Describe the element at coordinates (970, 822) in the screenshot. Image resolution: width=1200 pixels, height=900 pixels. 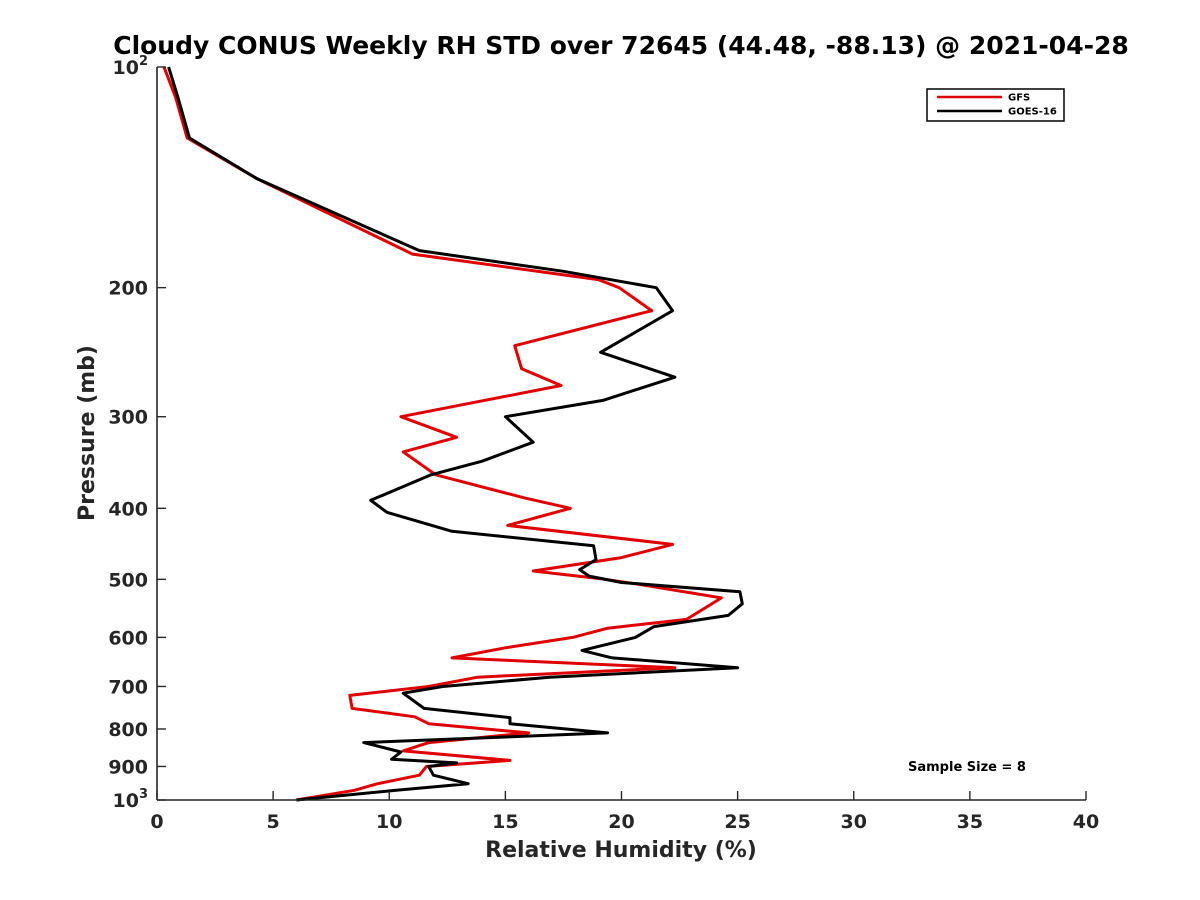
I see `x-tick-label: 35` at that location.